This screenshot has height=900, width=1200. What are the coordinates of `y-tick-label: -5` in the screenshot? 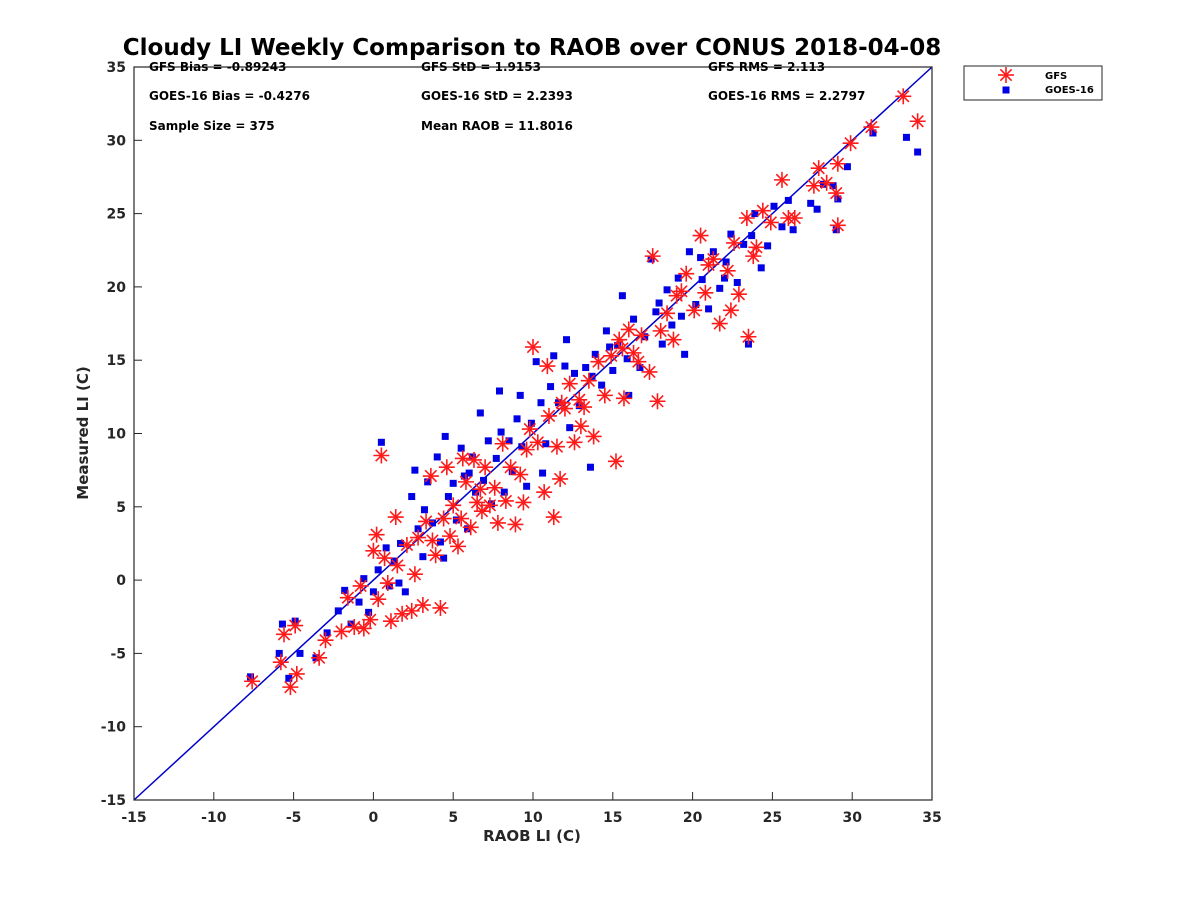 It's located at (118, 654).